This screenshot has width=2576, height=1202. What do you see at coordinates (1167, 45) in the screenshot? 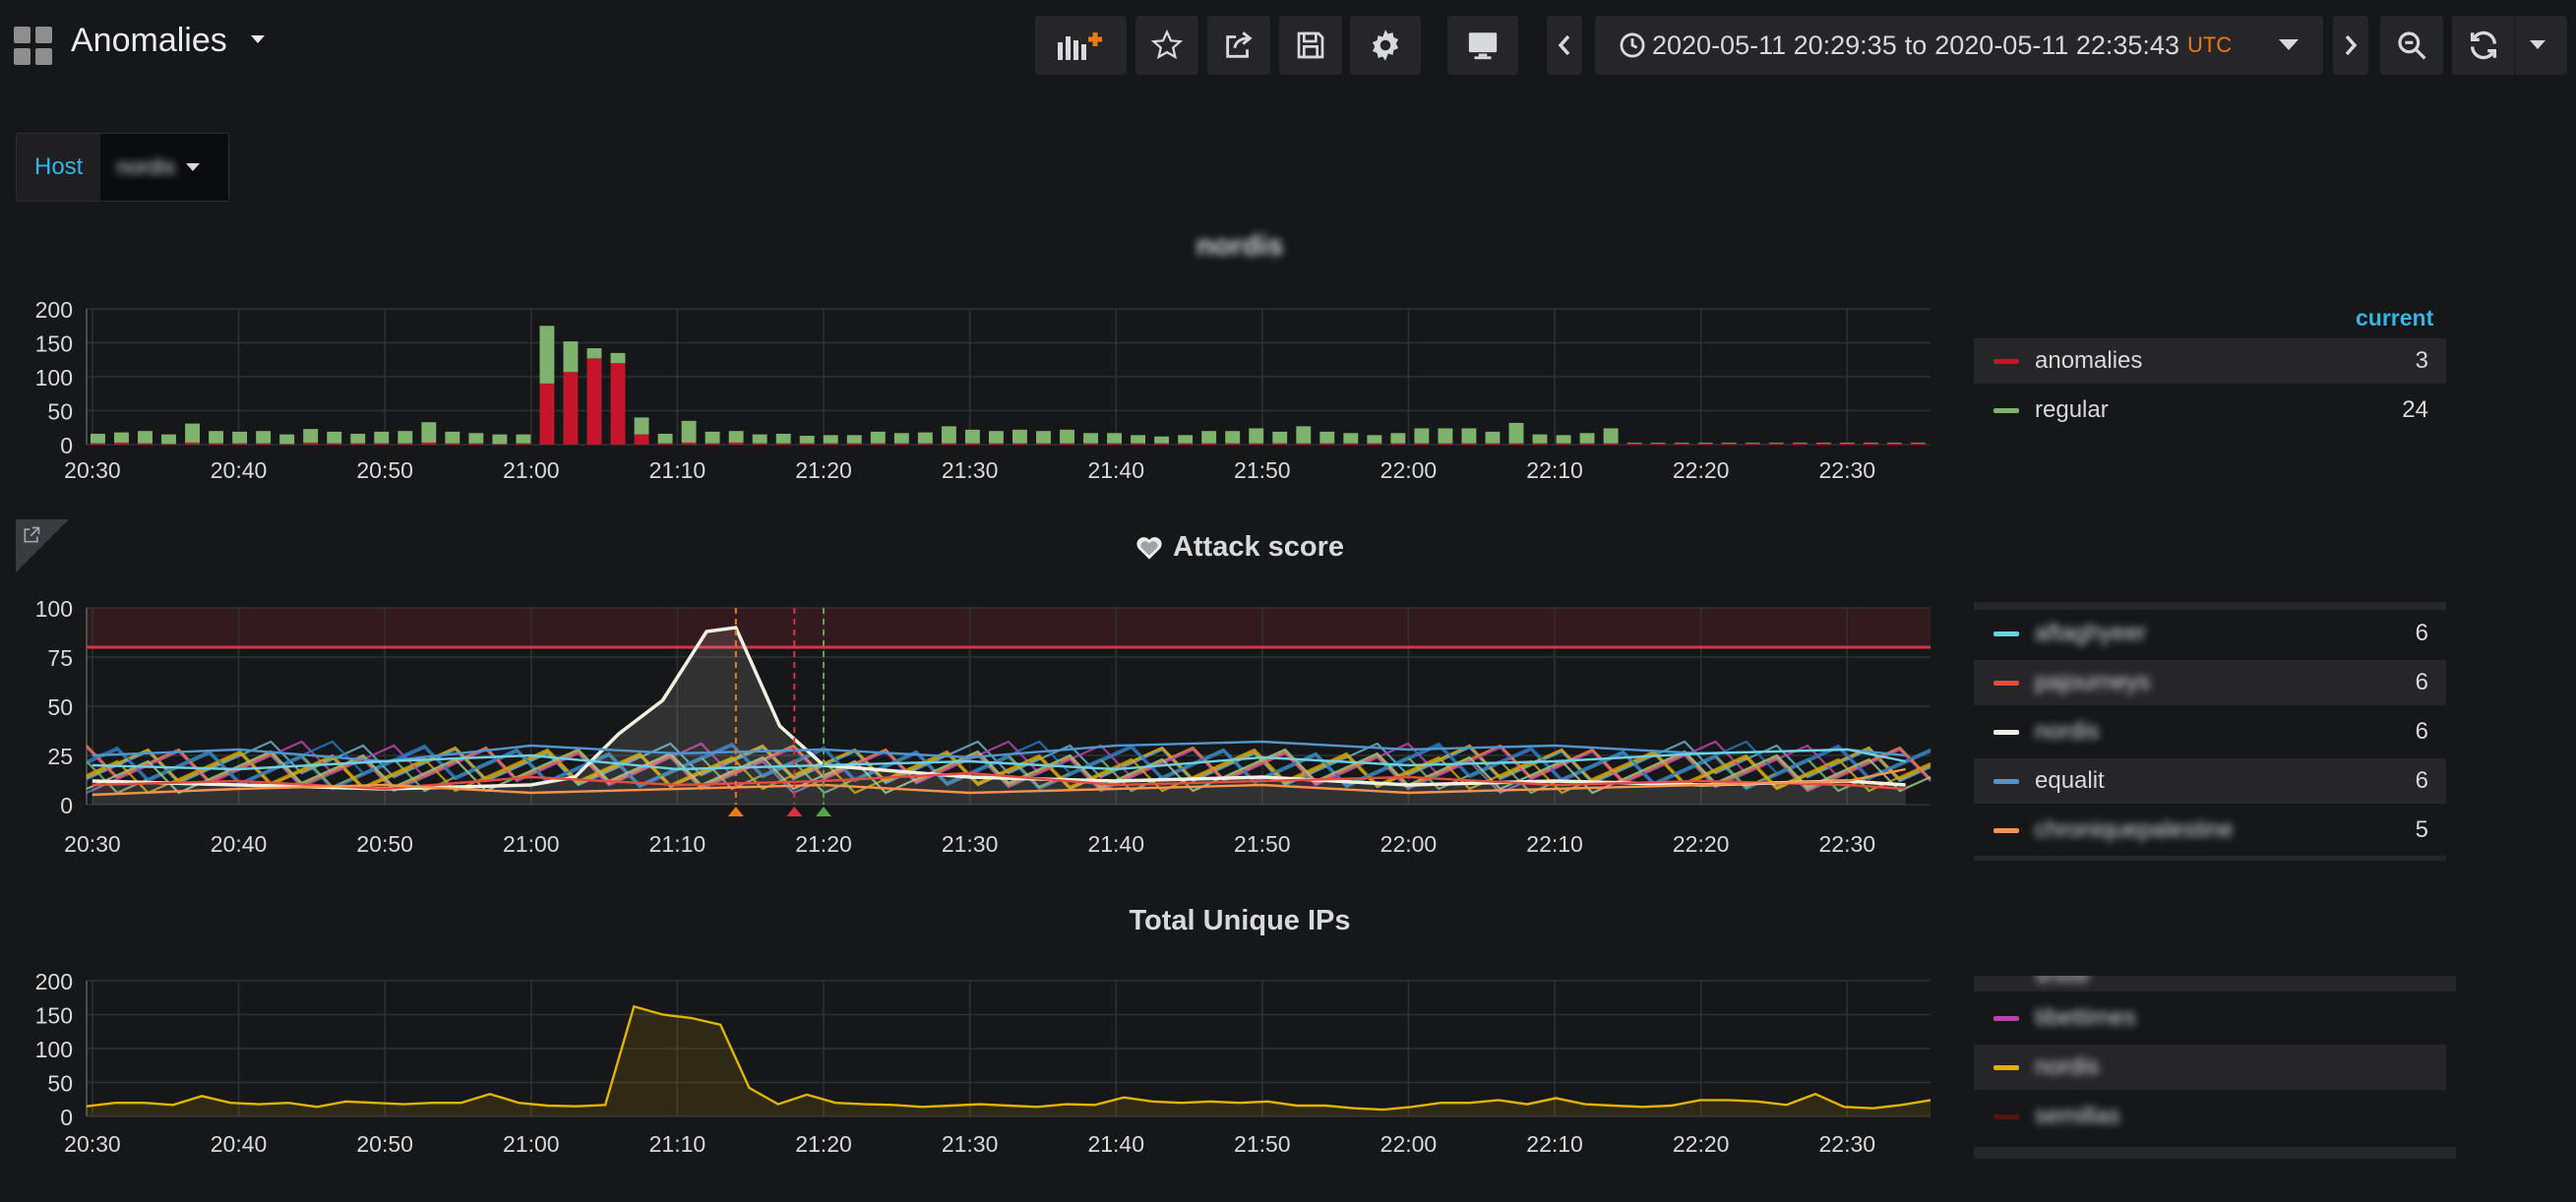
I see `star-dashboard-button` at bounding box center [1167, 45].